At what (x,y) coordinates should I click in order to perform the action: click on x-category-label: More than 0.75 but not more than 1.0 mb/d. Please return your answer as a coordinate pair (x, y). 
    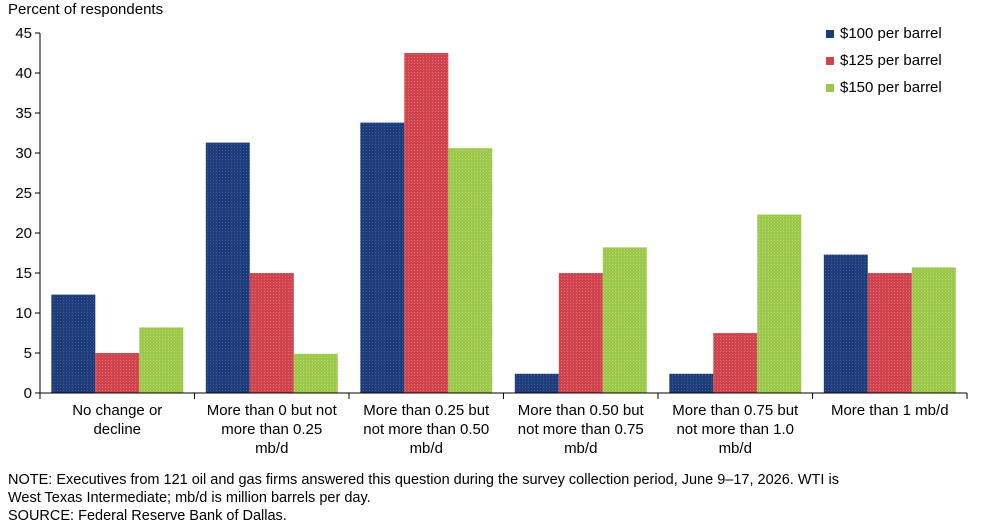
    Looking at the image, I should click on (735, 429).